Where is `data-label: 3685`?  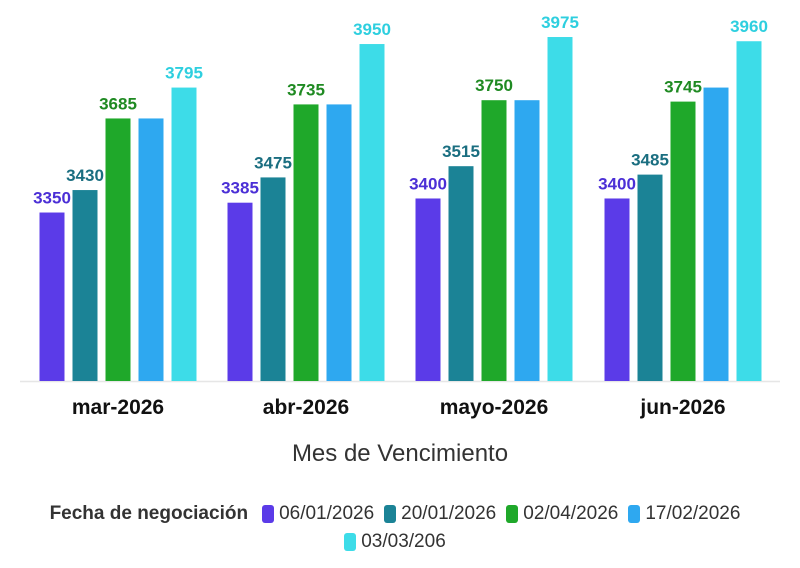 data-label: 3685 is located at coordinates (118, 103).